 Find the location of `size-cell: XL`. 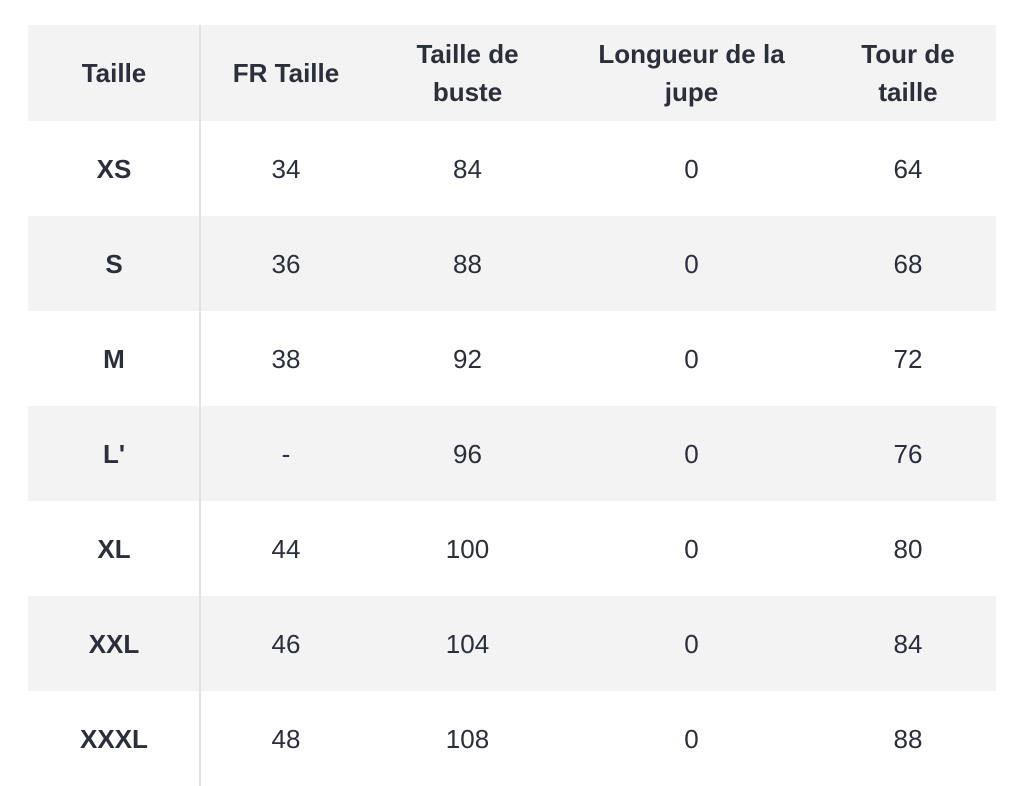

size-cell: XL is located at coordinates (114, 548).